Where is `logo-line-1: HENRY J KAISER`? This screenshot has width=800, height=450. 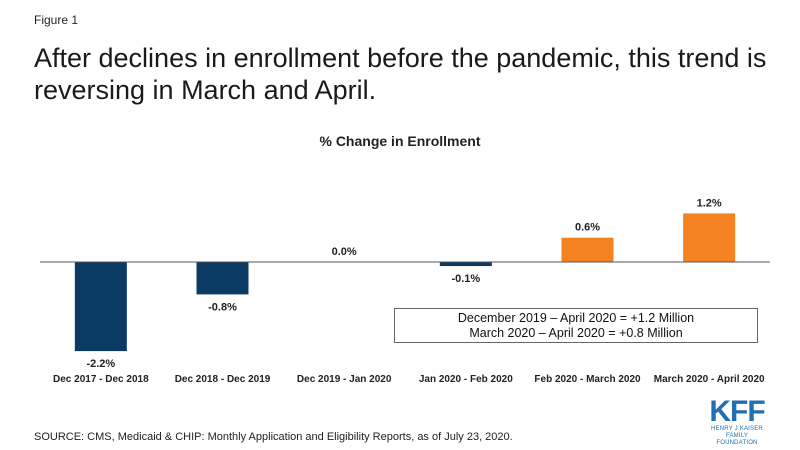 logo-line-1: HENRY J KAISER is located at coordinates (737, 429).